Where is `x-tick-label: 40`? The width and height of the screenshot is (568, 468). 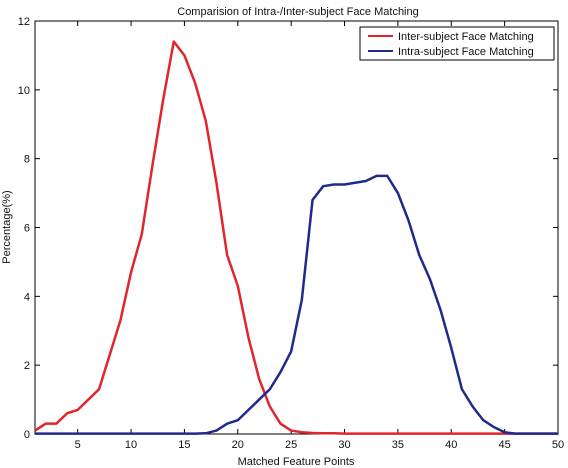
x-tick-label: 40 is located at coordinates (451, 445).